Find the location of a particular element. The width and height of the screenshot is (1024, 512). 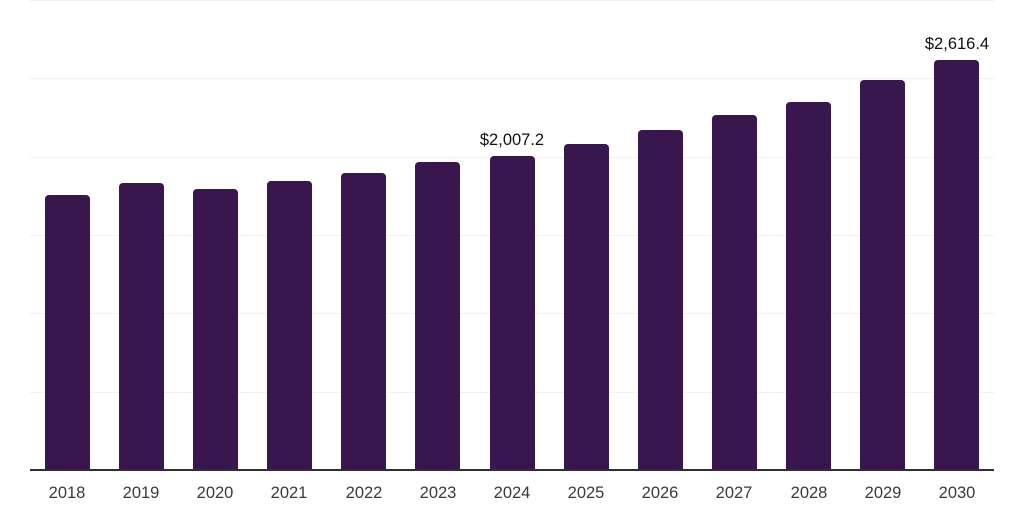

x-tick-label-2019: 2019 is located at coordinates (141, 493).